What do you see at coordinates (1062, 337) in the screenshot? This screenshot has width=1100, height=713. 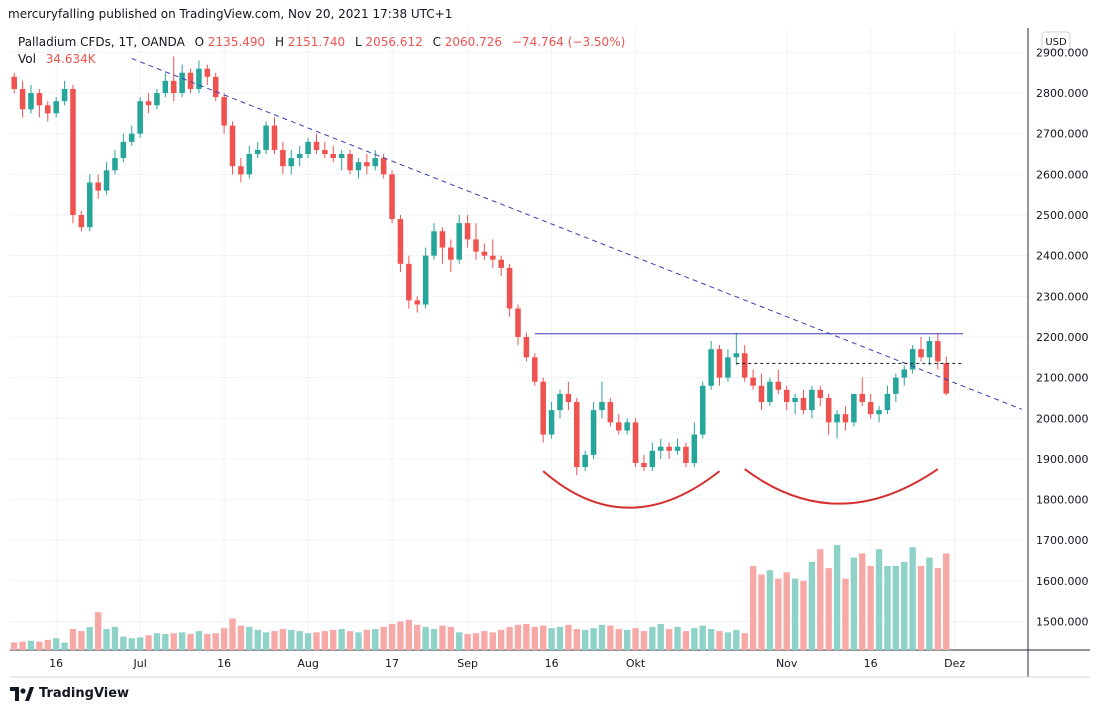 I see `price-tick-label: 2200.000` at bounding box center [1062, 337].